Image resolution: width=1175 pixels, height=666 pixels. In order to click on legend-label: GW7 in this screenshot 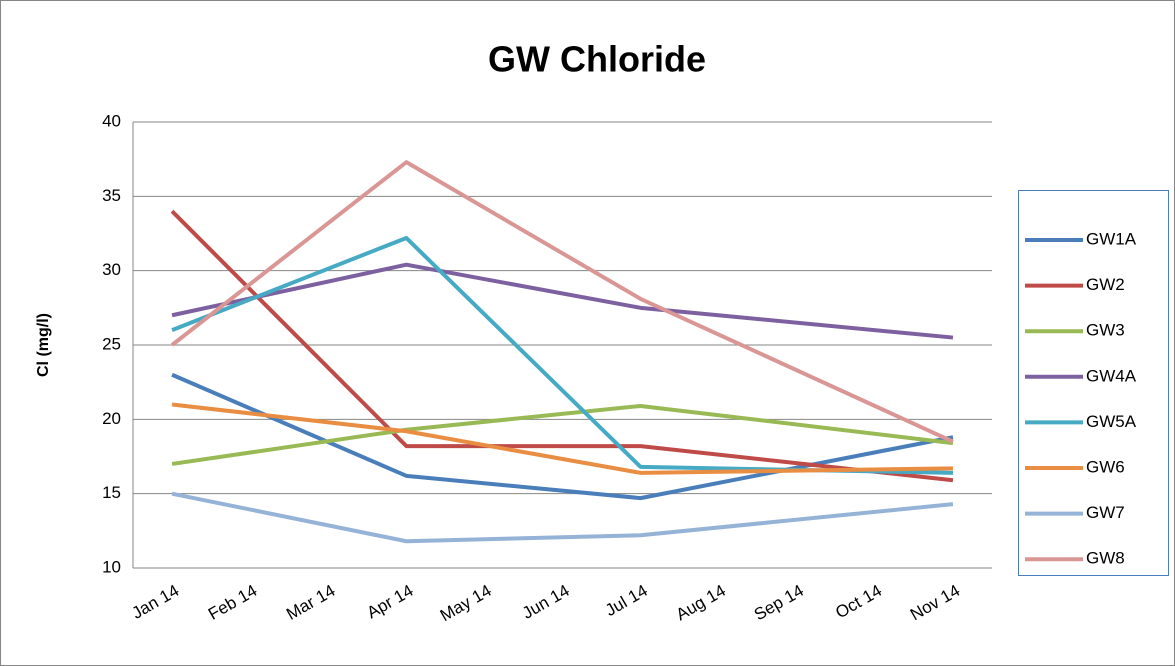, I will do `click(1105, 512)`.